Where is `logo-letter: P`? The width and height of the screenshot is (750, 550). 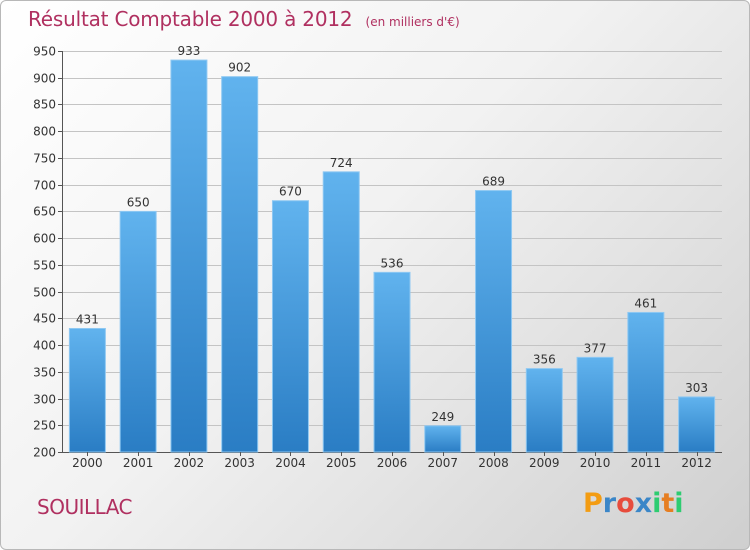 logo-letter: P is located at coordinates (593, 503).